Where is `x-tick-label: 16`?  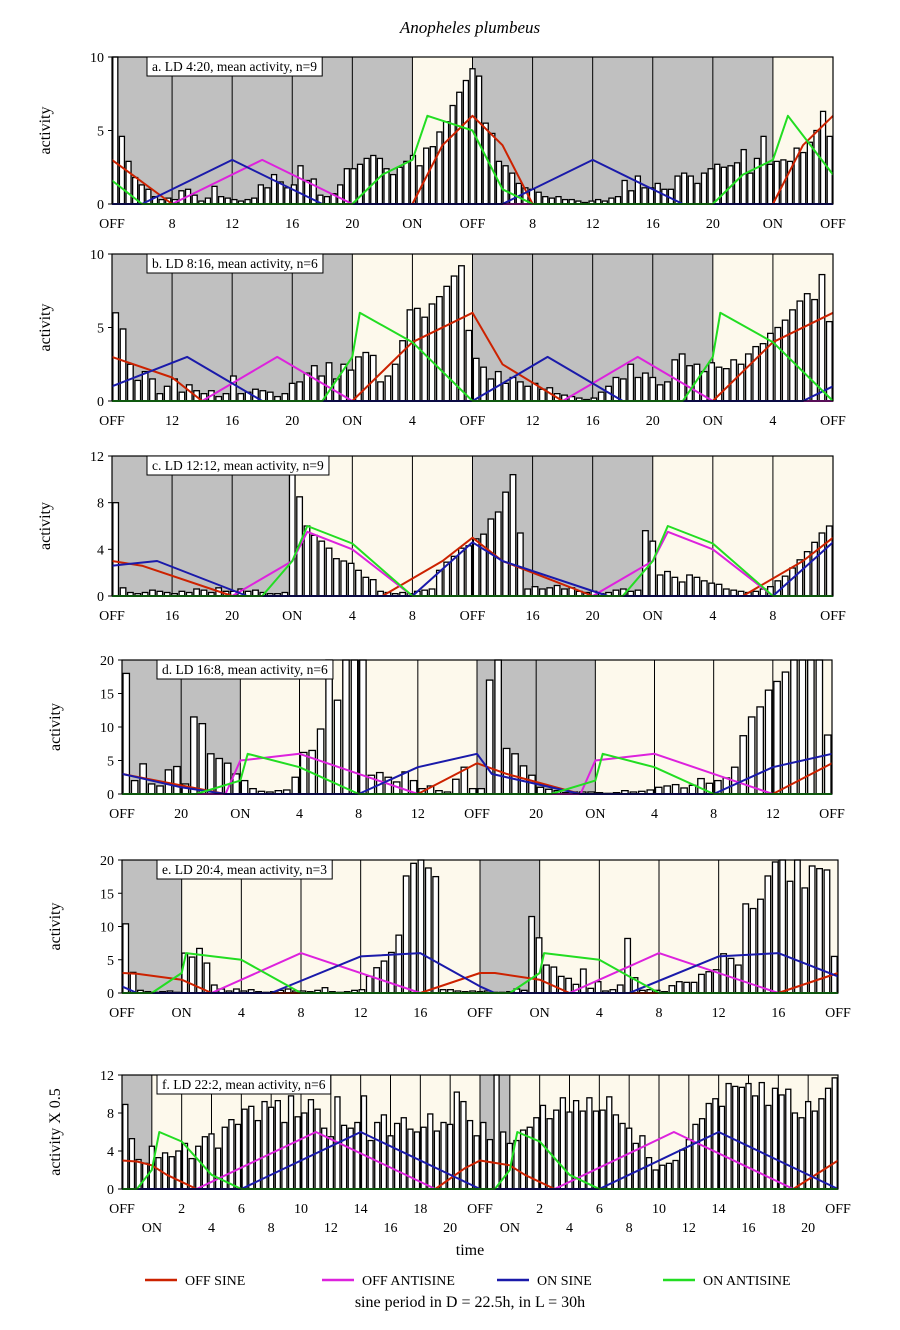 x-tick-label: 16 is located at coordinates (778, 1013).